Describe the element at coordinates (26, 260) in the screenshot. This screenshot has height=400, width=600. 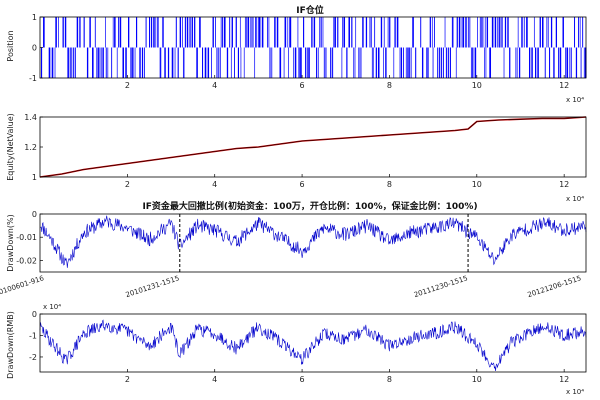
I see `drawdown-pct-ytick-label: -0.02` at that location.